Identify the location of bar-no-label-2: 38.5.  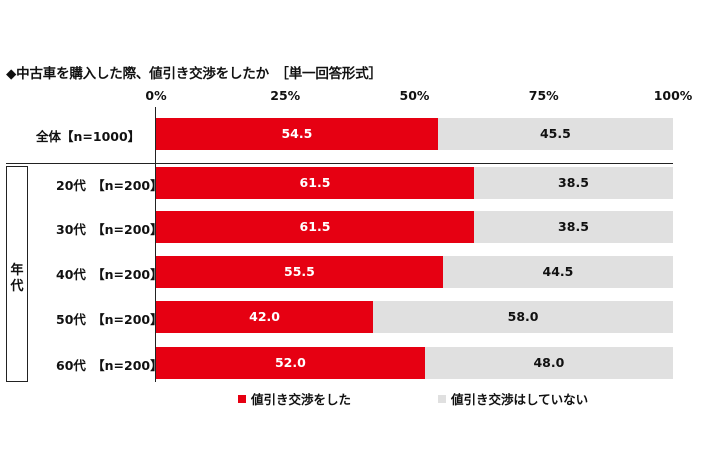
(573, 226).